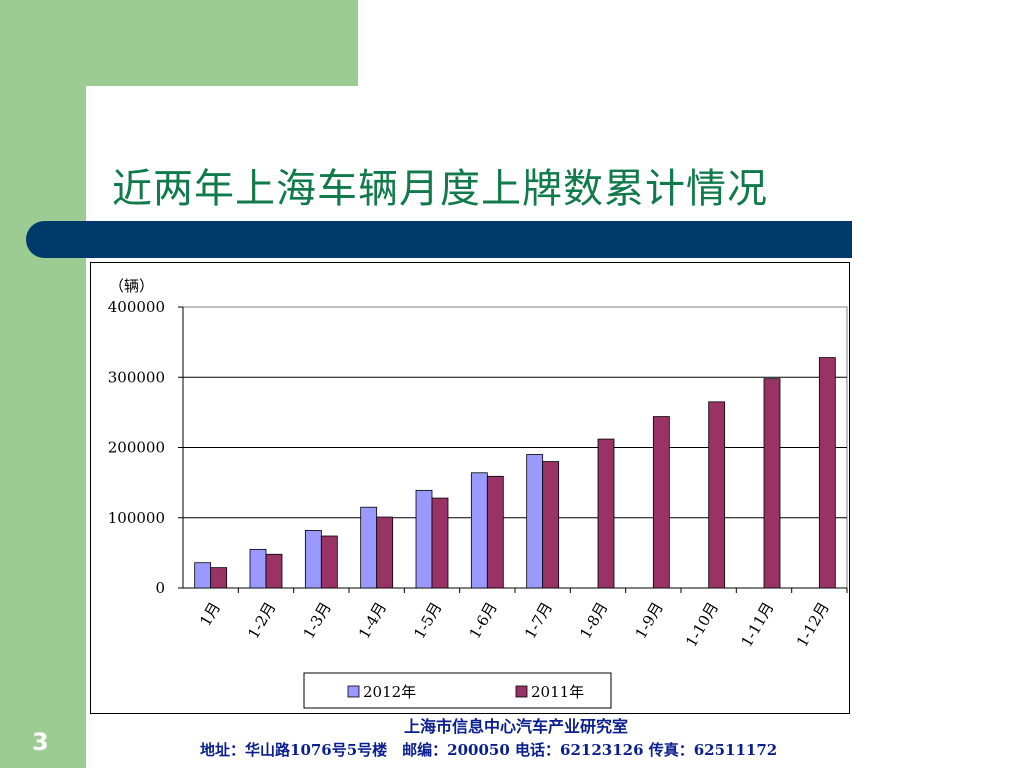  What do you see at coordinates (40, 742) in the screenshot?
I see `page-number: 3` at bounding box center [40, 742].